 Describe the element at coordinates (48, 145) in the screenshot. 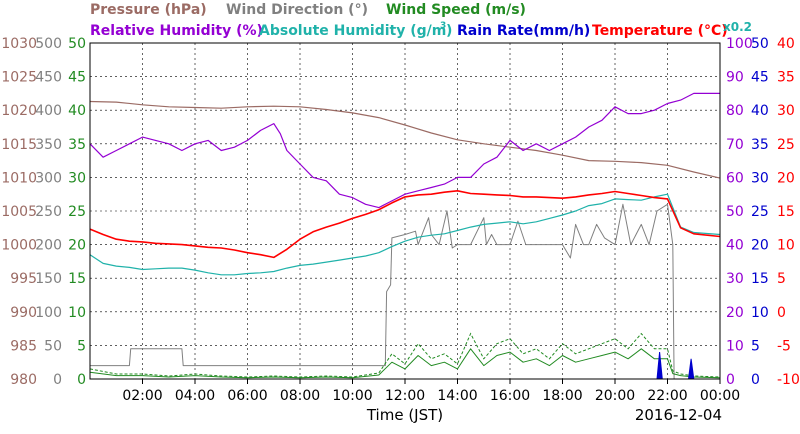

I see `y-tick-wind-direction: 350` at that location.